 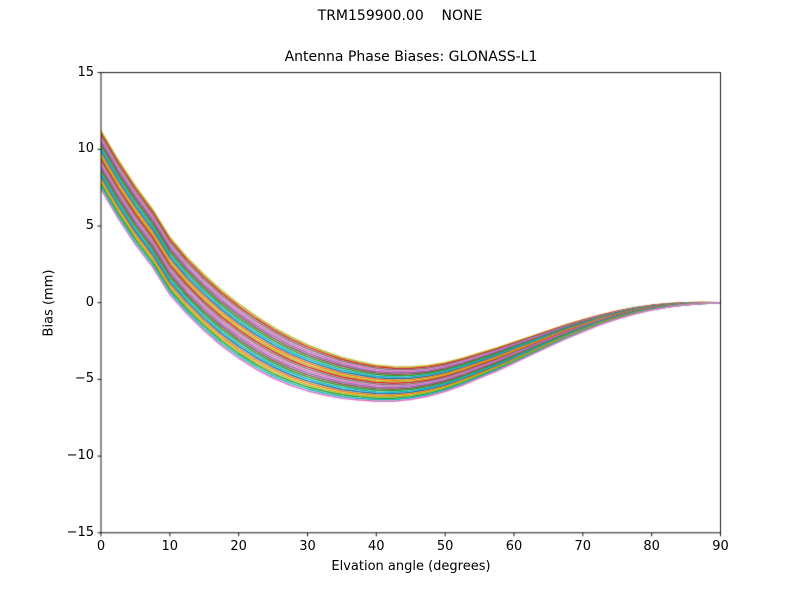 What do you see at coordinates (583, 546) in the screenshot?
I see `x-tick-label: 70` at bounding box center [583, 546].